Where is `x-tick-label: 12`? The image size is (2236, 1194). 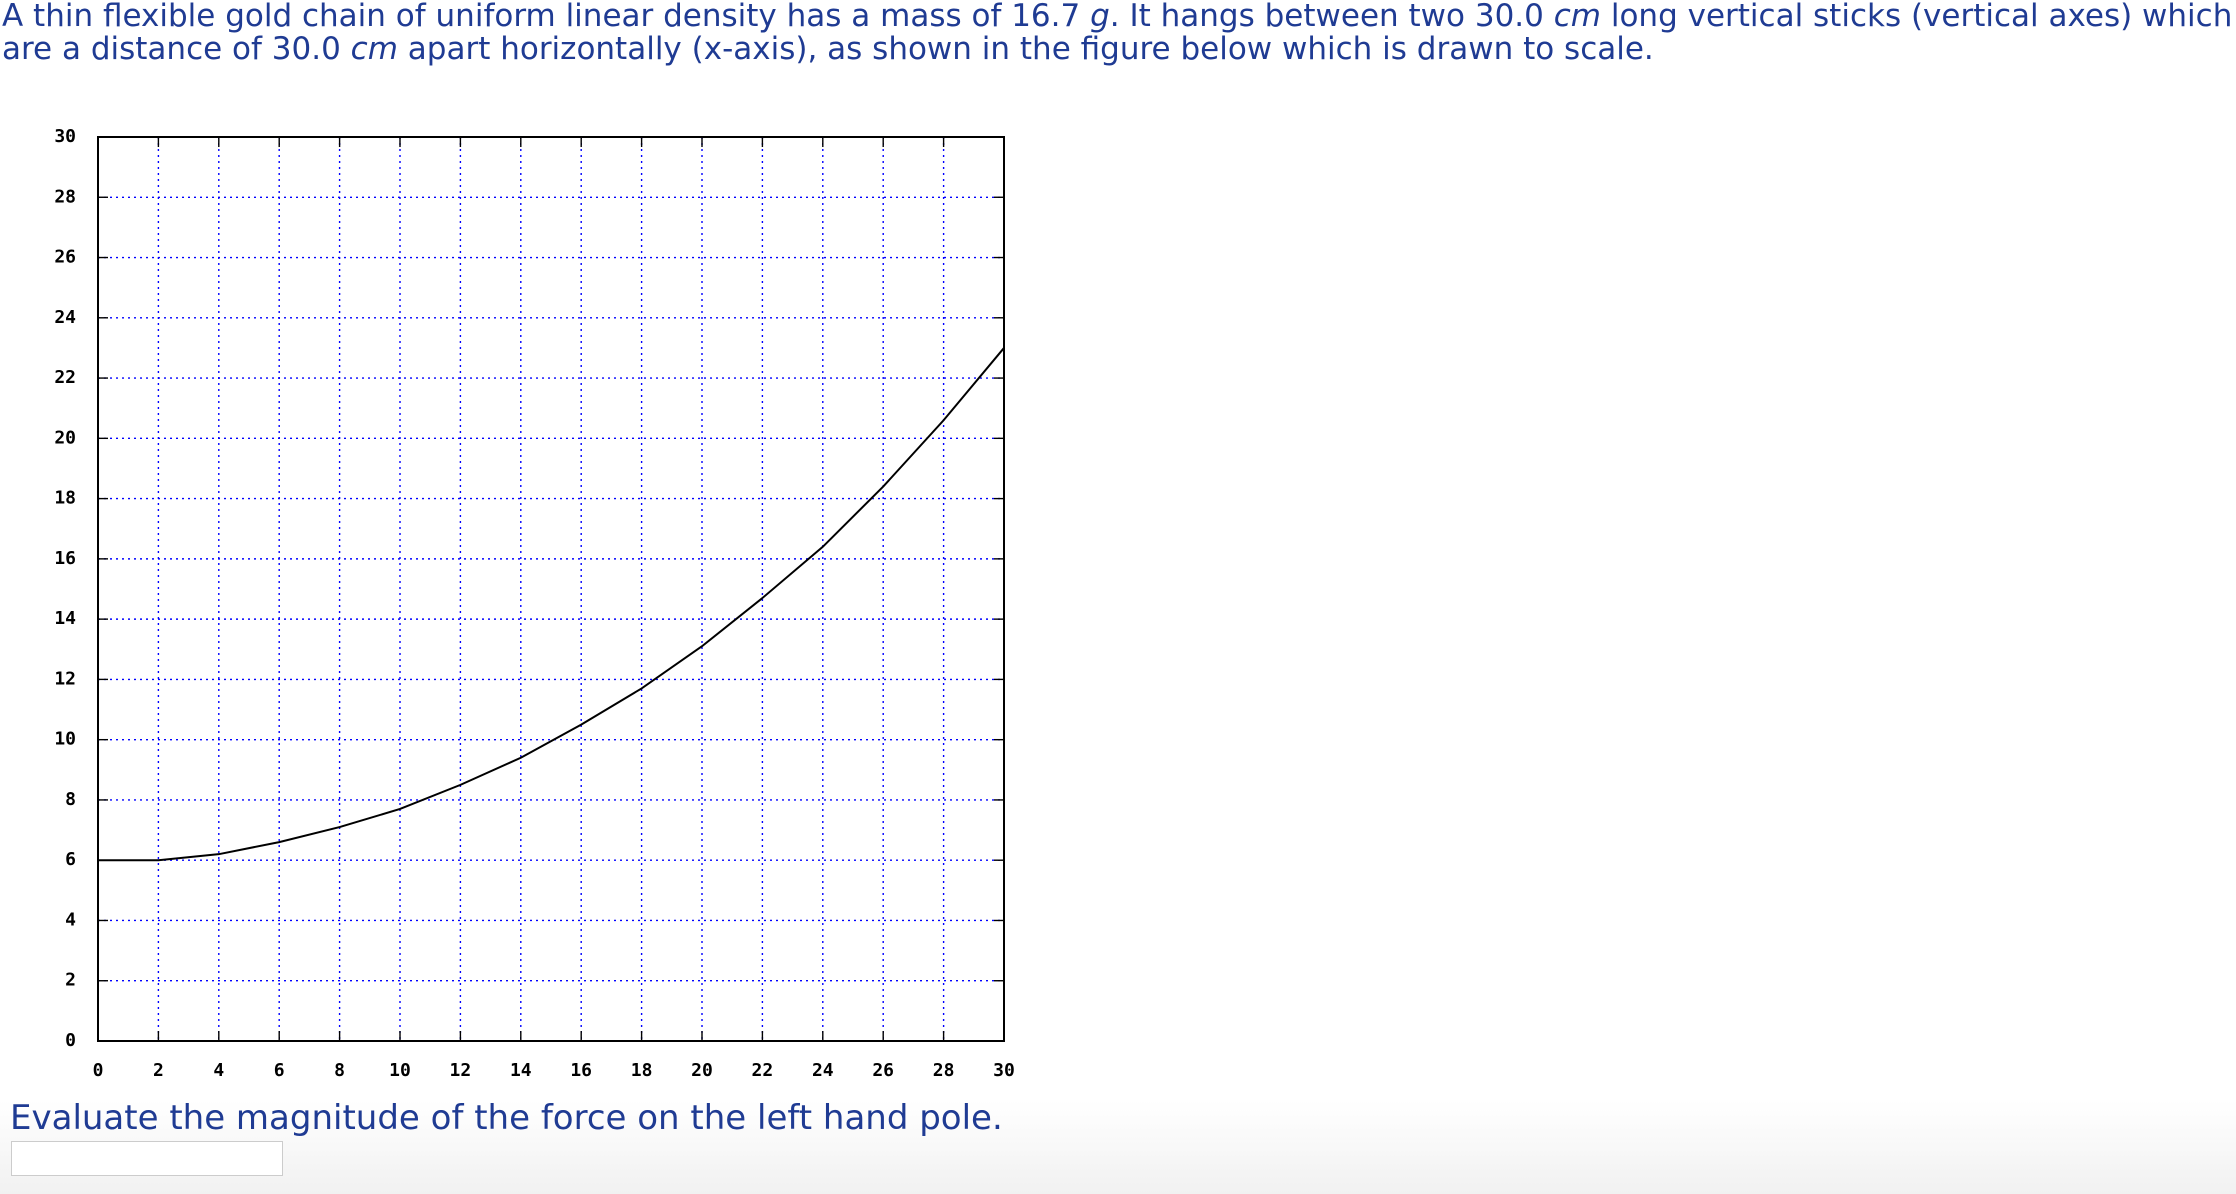
x-tick-label: 12 is located at coordinates (461, 1070).